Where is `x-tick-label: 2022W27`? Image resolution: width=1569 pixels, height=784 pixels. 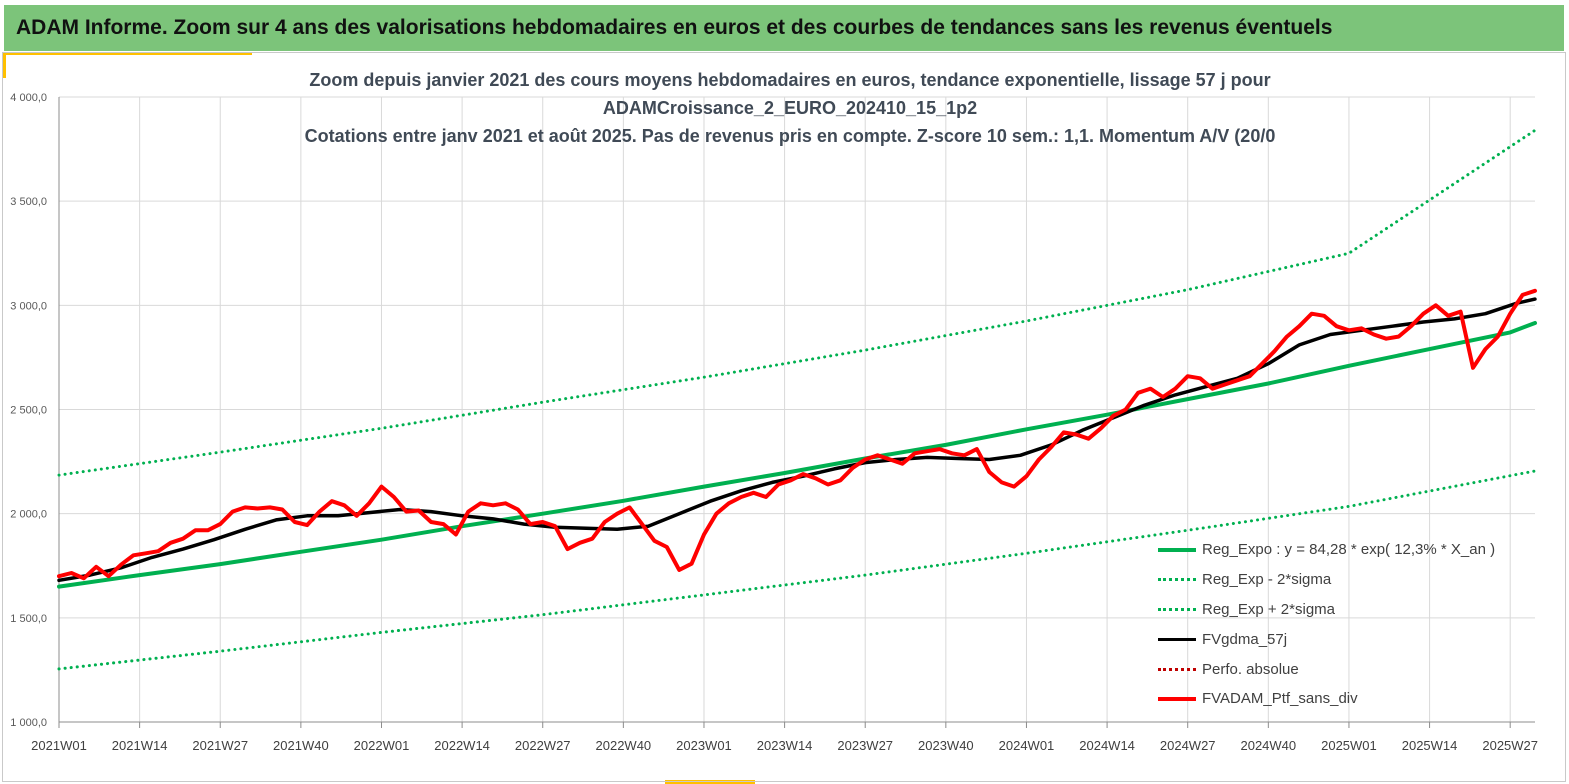
x-tick-label: 2022W27 is located at coordinates (543, 745).